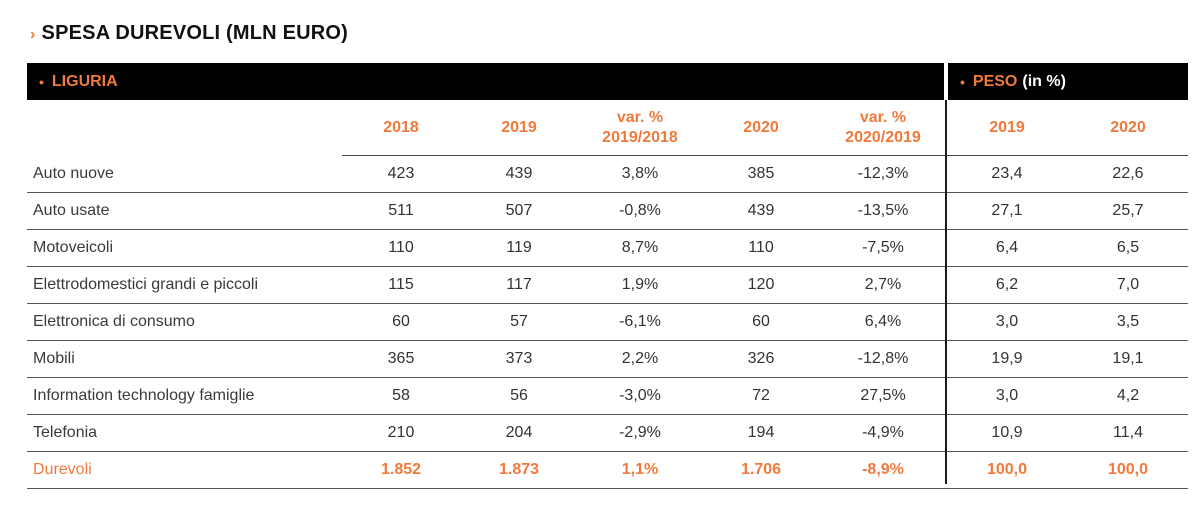  What do you see at coordinates (1007, 248) in the screenshot?
I see `table-cell: 6,4` at bounding box center [1007, 248].